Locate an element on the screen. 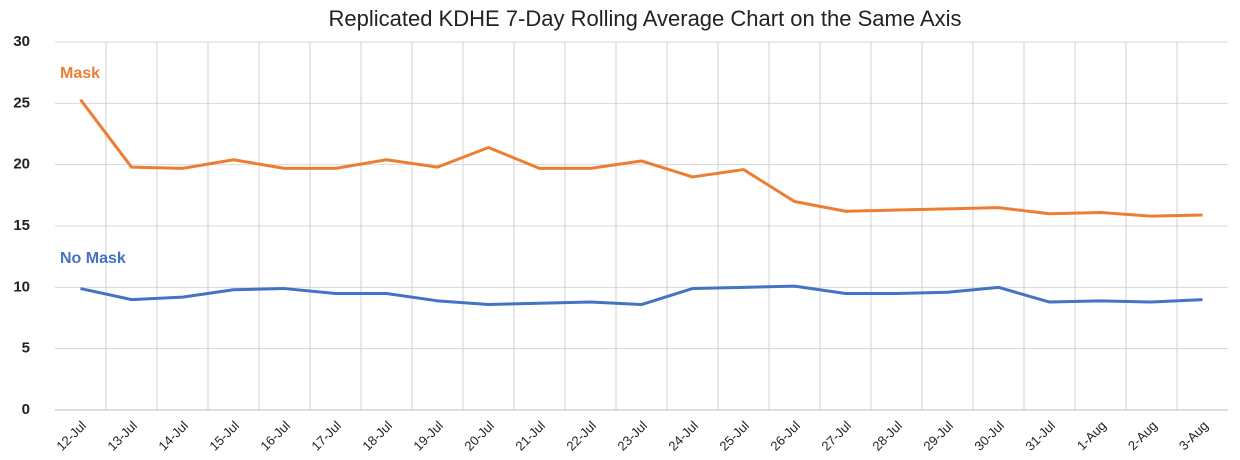  x-tick-label: 12-Jul is located at coordinates (71, 436).